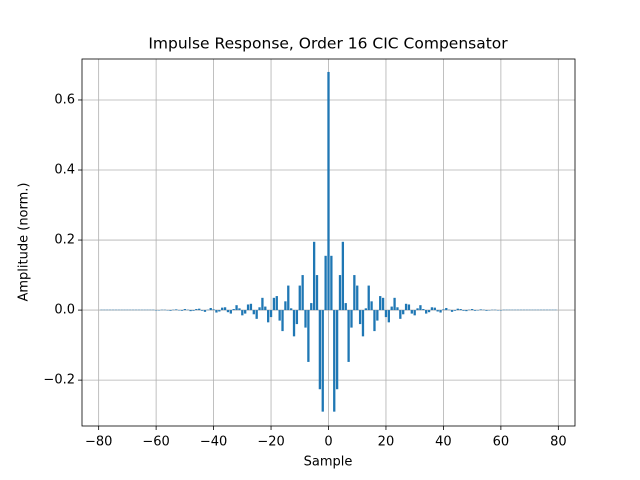 This screenshot has width=640, height=480. I want to click on x-tick-label: −60, so click(155, 442).